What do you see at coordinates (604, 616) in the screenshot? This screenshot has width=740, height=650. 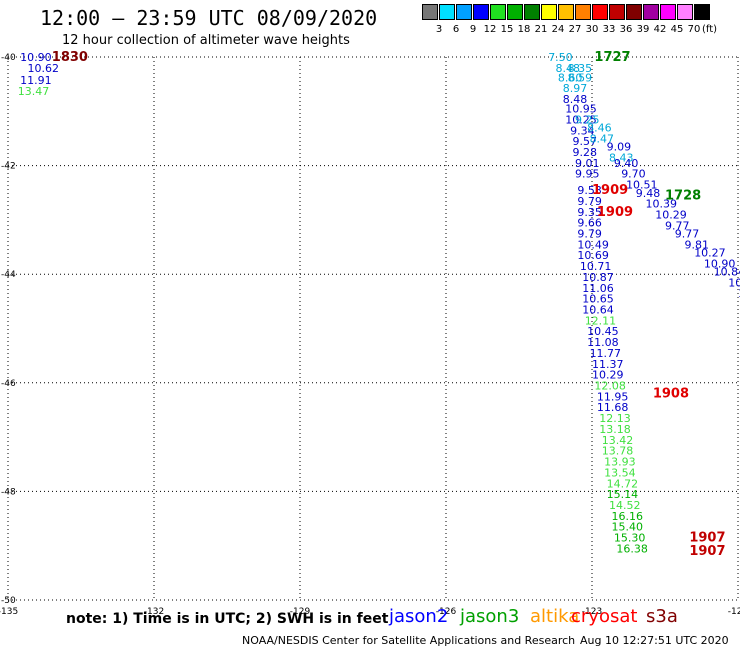 I see `satellite-legend-item: cryosat` at bounding box center [604, 616].